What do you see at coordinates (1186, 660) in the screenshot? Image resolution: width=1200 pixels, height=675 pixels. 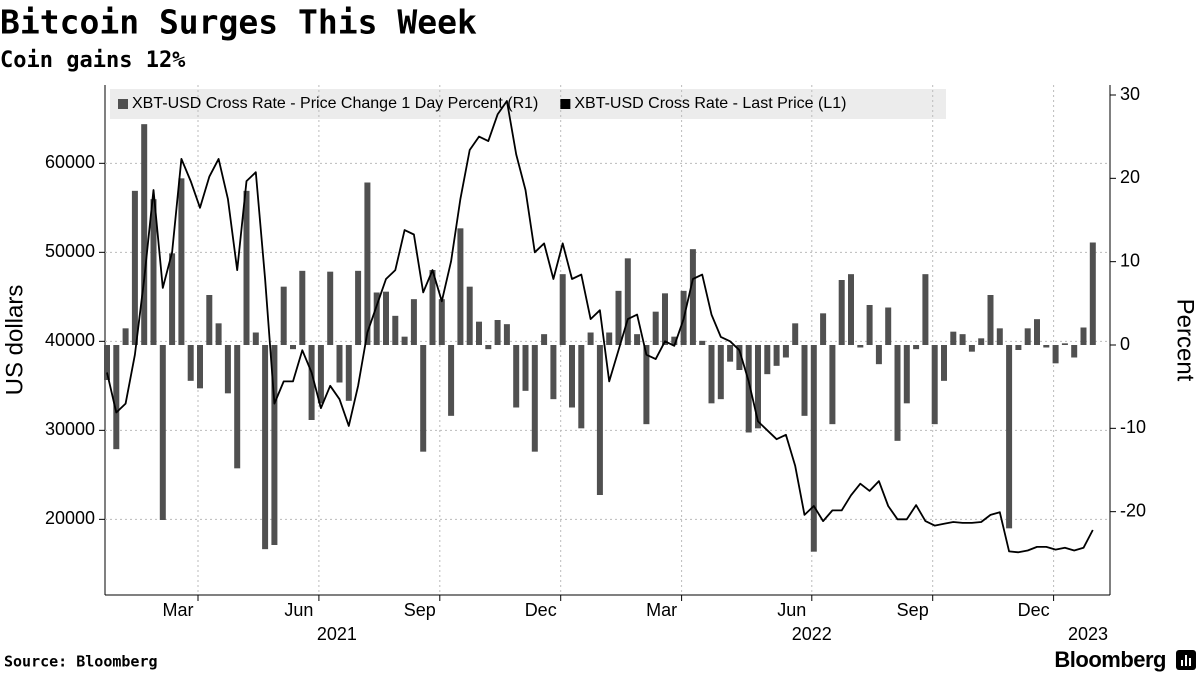 I see `brand-icon` at bounding box center [1186, 660].